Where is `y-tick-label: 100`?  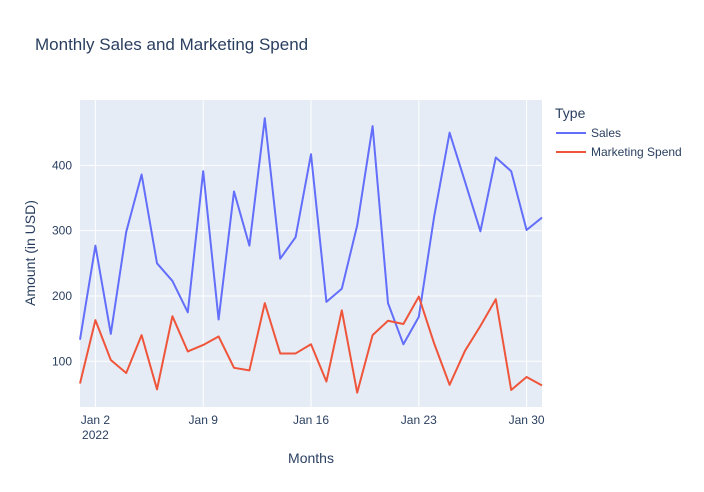 y-tick-label: 100 is located at coordinates (62, 361).